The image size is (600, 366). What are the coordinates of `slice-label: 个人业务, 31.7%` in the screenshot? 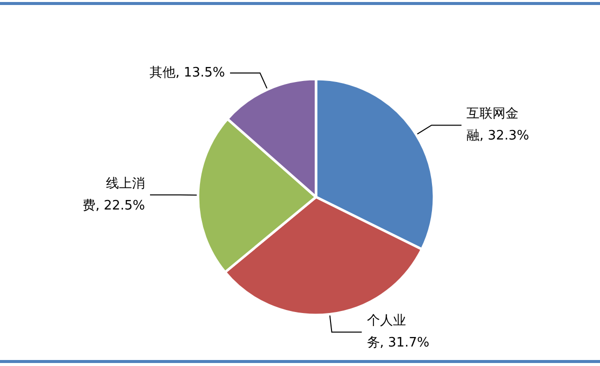 It's located at (398, 332).